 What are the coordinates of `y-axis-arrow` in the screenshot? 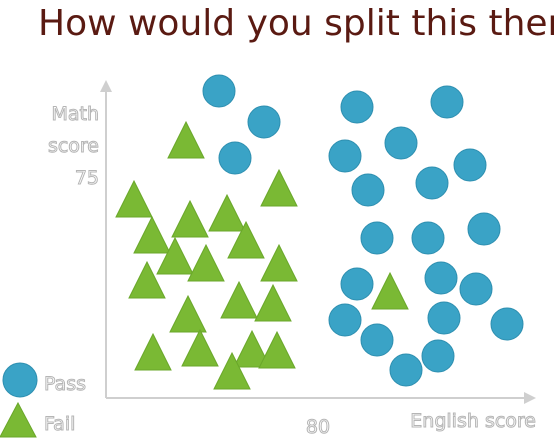 It's located at (106, 86).